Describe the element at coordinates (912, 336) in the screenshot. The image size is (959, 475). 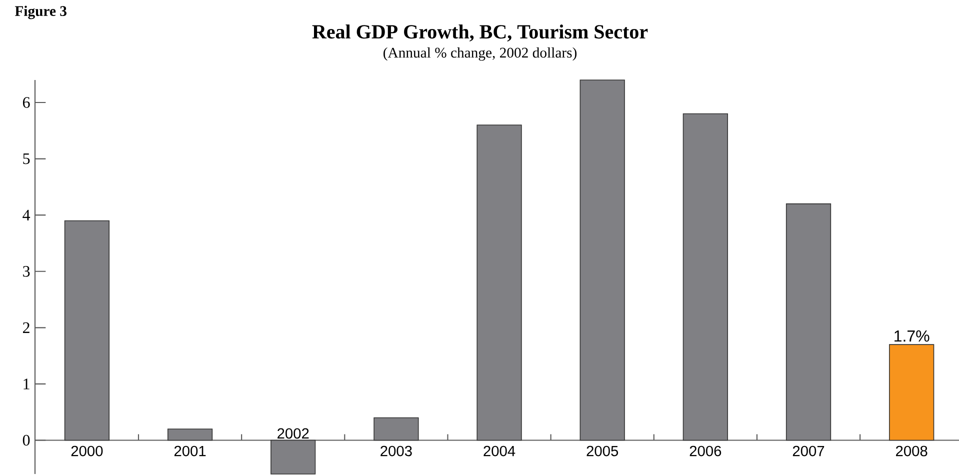
I see `data-label: 1.7%` at that location.